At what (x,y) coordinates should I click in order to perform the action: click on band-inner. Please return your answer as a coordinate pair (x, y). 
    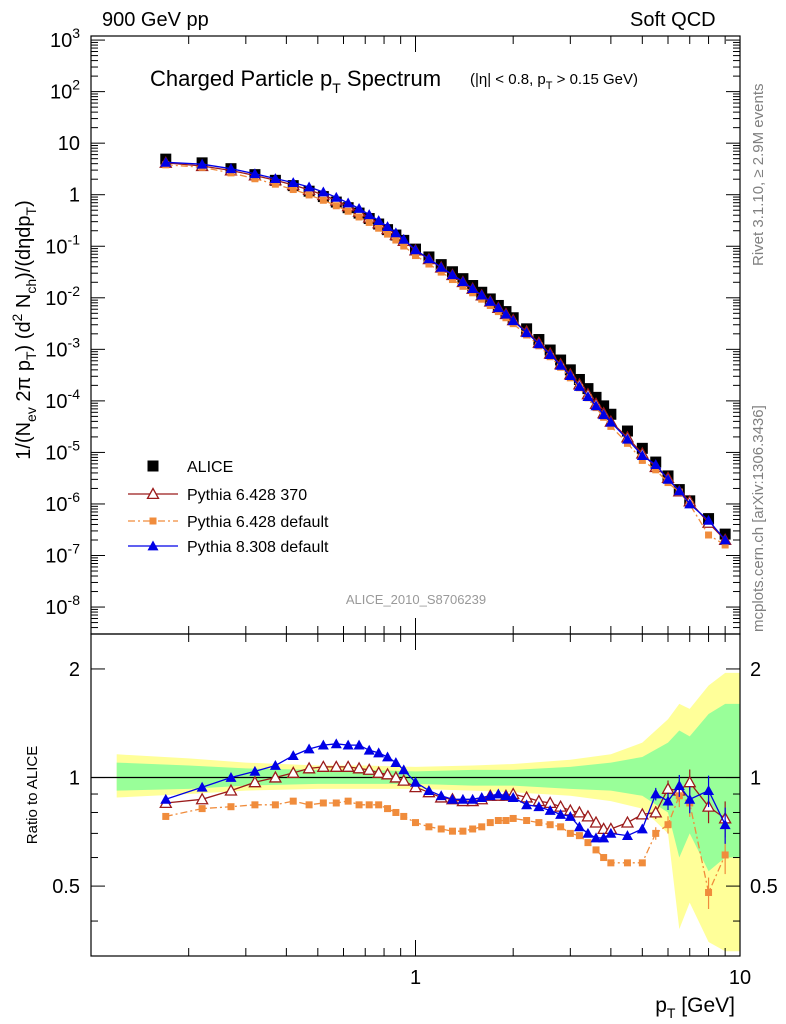
    Looking at the image, I should click on (428, 787).